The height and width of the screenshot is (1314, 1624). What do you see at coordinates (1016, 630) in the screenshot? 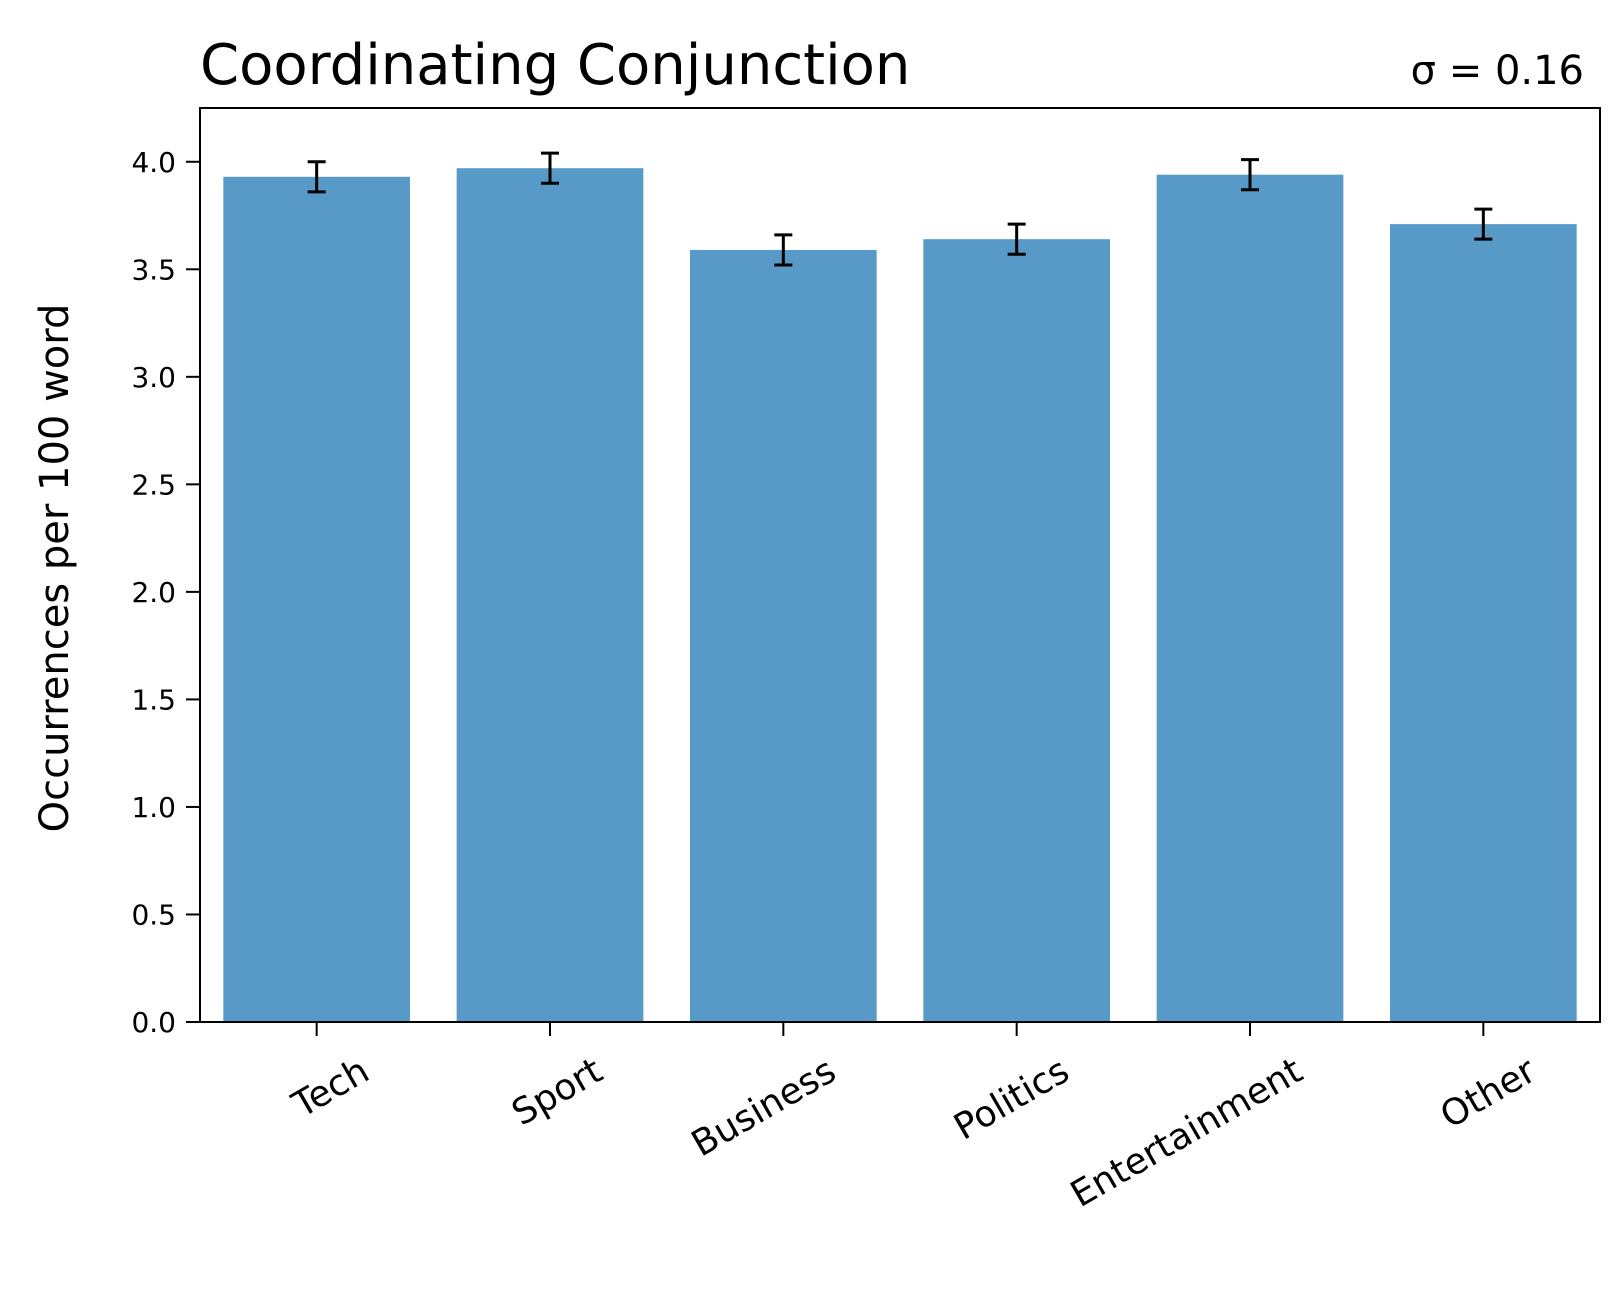
I see `bar-politics` at bounding box center [1016, 630].